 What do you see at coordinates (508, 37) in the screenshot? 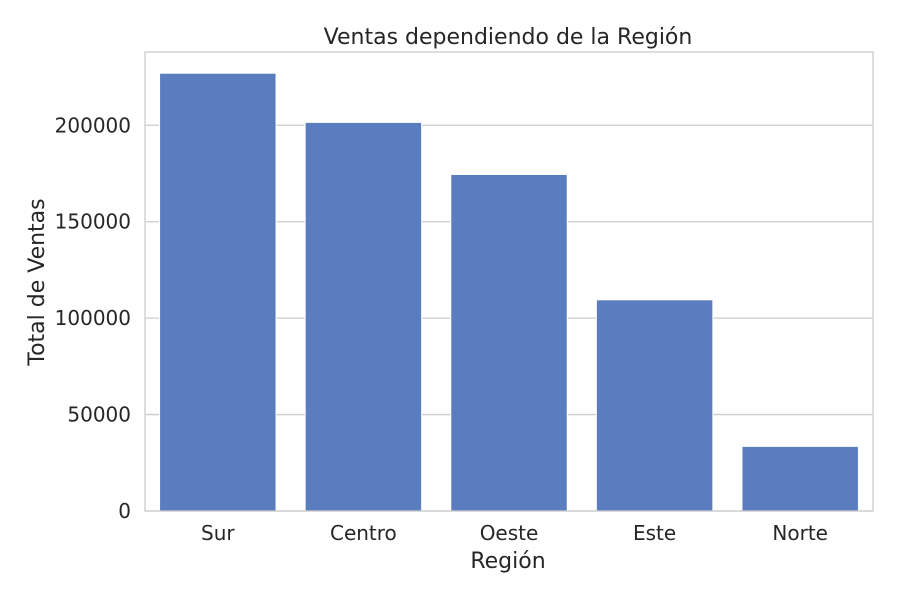
I see `chart-title: Ventas dependiendo de la Región` at bounding box center [508, 37].